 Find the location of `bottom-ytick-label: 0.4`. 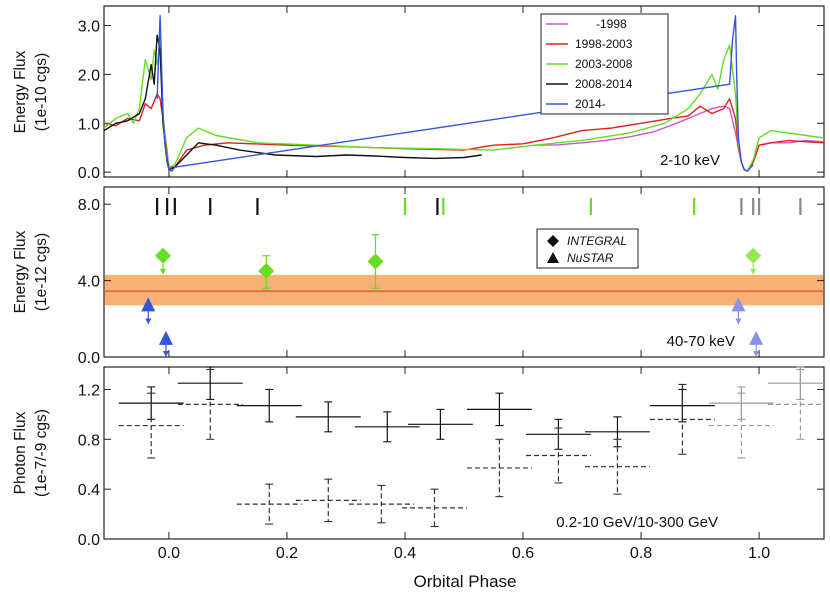

bottom-ytick-label: 0.4 is located at coordinates (89, 490).